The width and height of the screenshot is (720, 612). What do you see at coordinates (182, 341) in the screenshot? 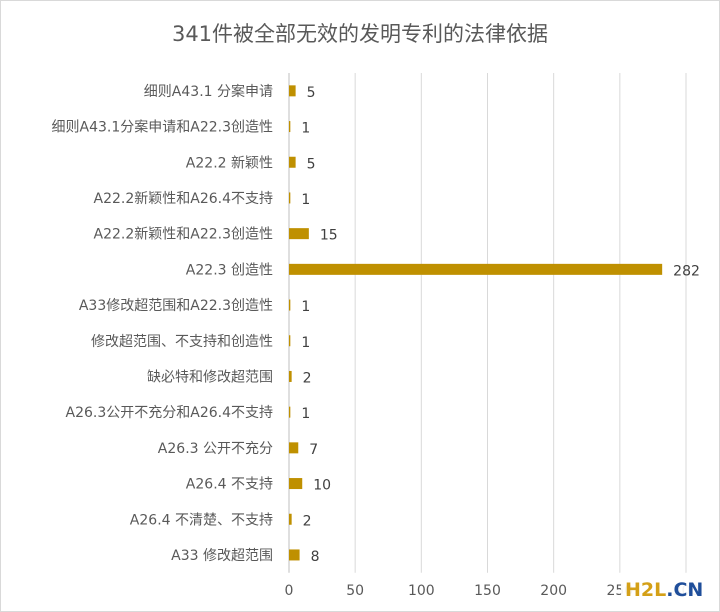
I see `category-label: 修改超范围、不支持和创造性` at bounding box center [182, 341].